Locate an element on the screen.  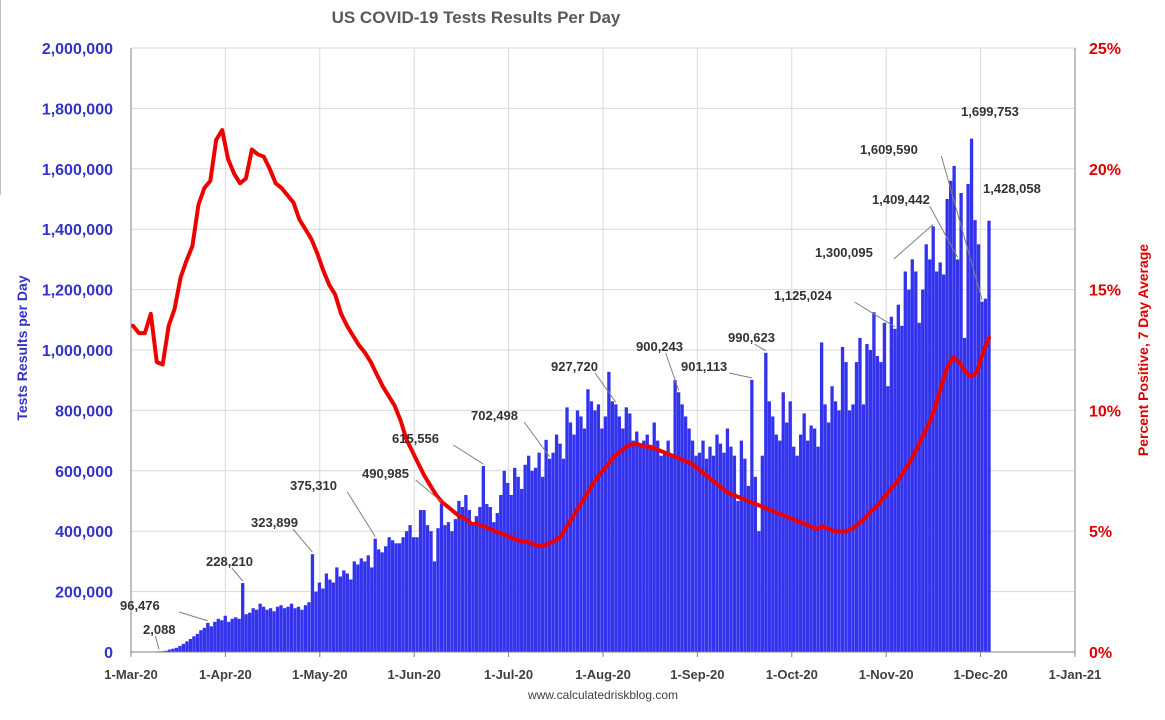
annotation-label: 1,699,753 is located at coordinates (990, 111).